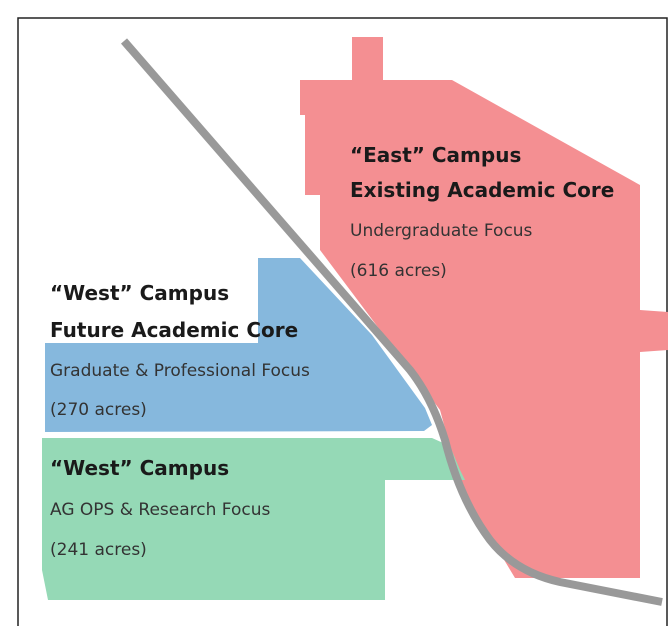  What do you see at coordinates (98, 550) in the screenshot?
I see `region-area: (241 acres)` at bounding box center [98, 550].